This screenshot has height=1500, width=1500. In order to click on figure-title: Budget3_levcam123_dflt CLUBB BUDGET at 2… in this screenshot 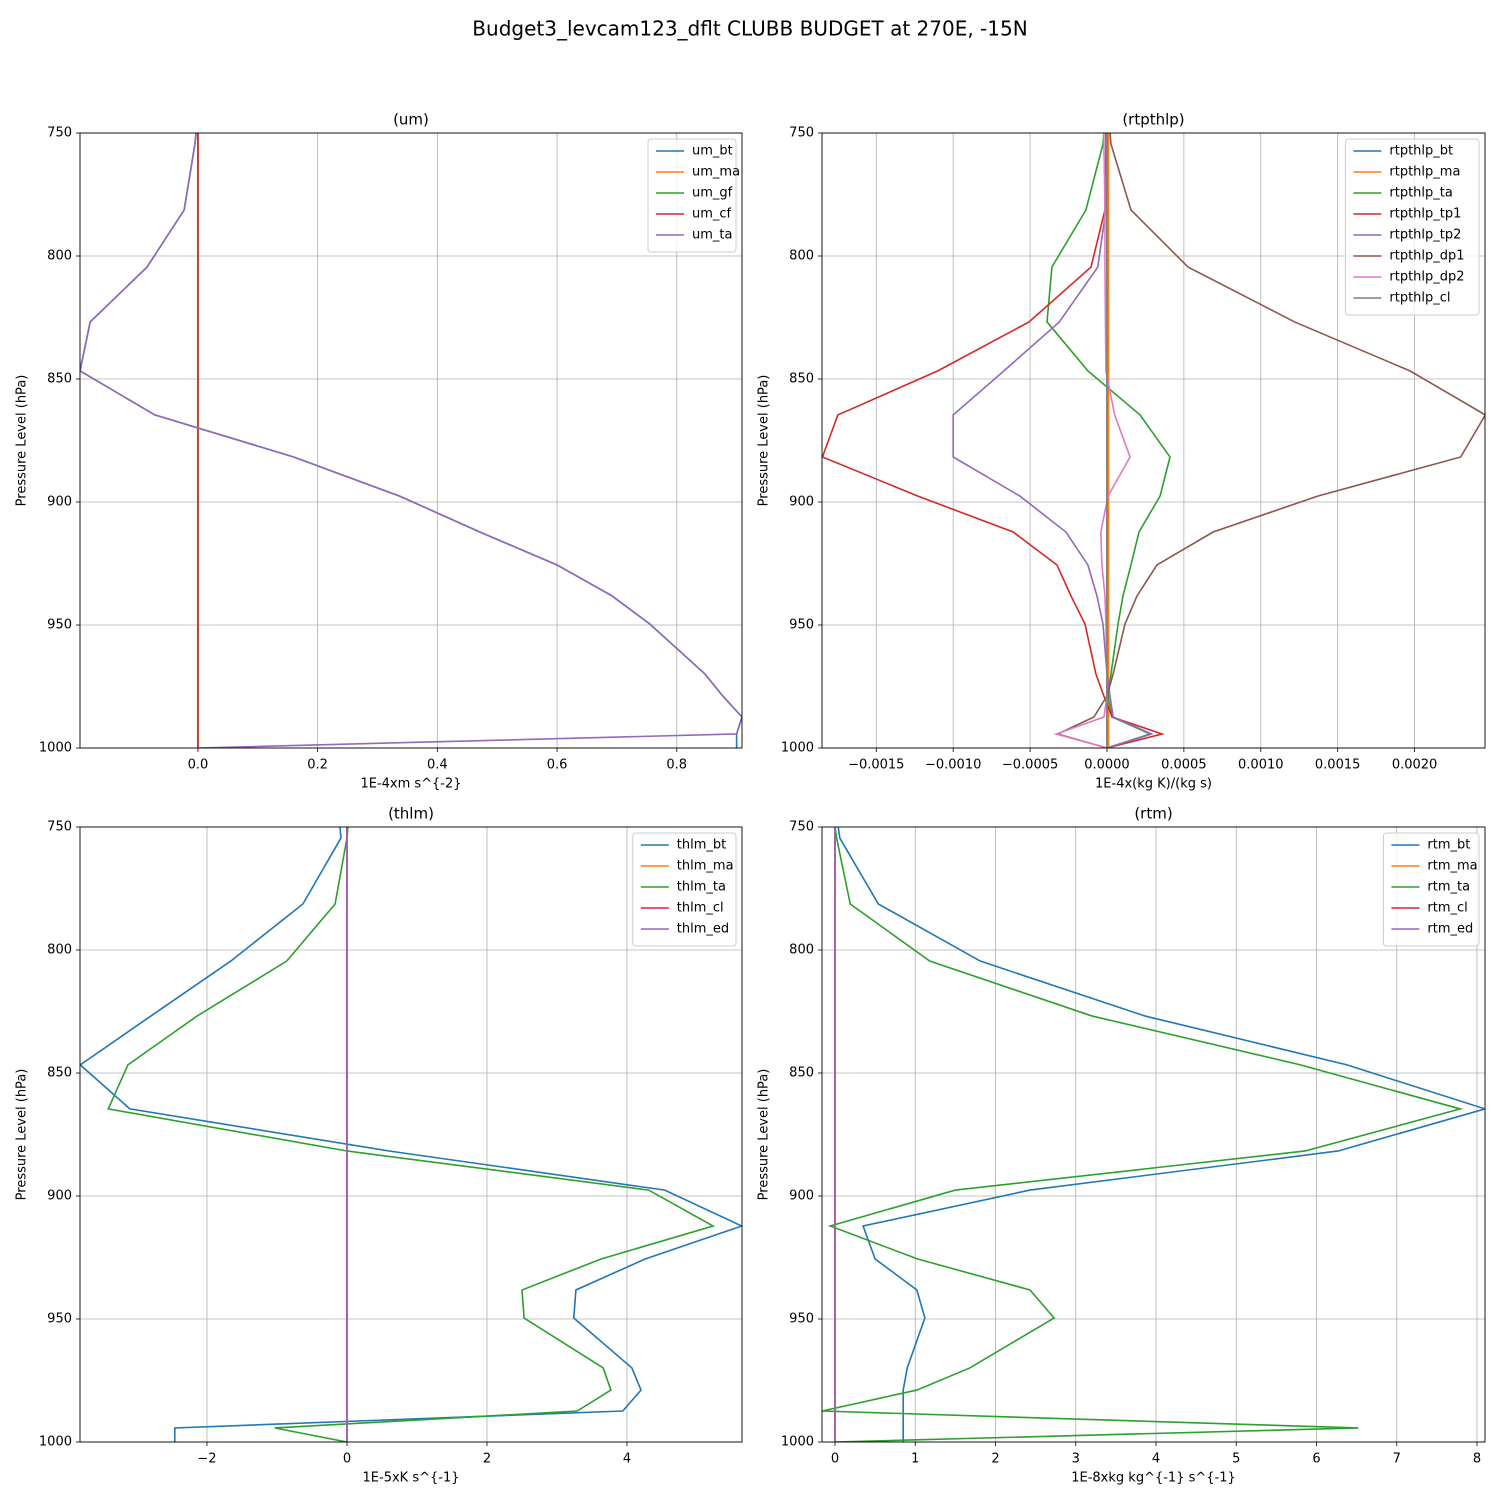, I will do `click(749, 29)`.